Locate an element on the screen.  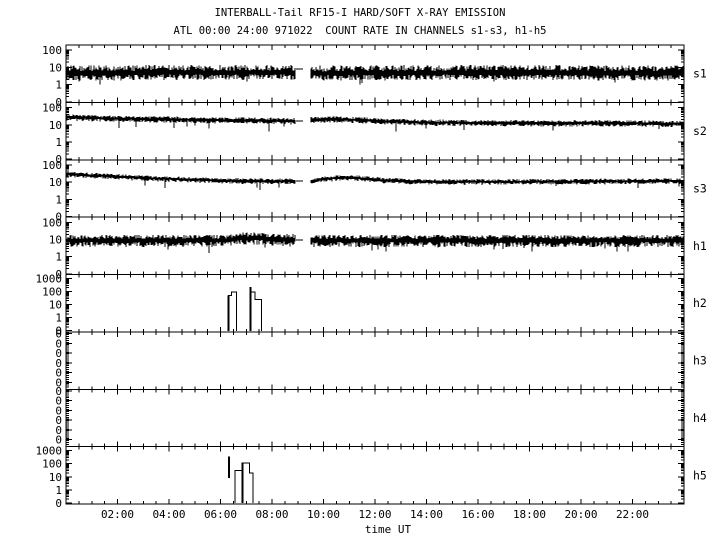
trace-s1 is located at coordinates (375, 74).